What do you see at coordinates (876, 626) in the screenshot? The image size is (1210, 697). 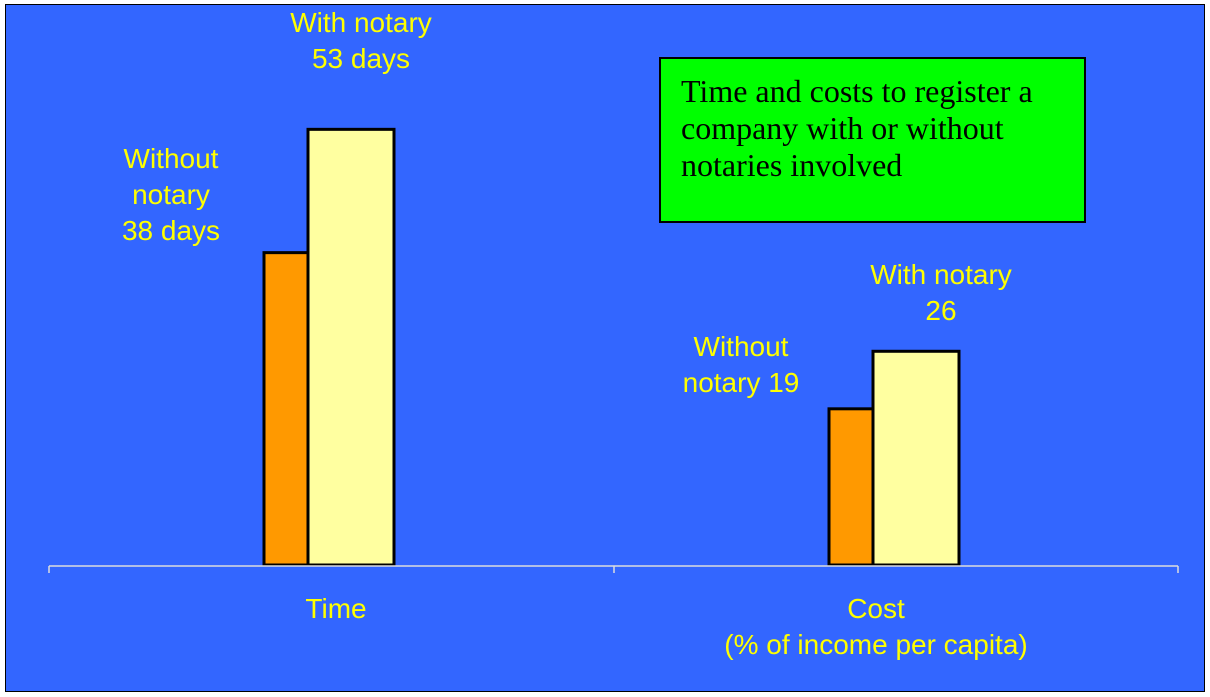 I see `category-label-cost: Cost (% of income per capita)` at bounding box center [876, 626].